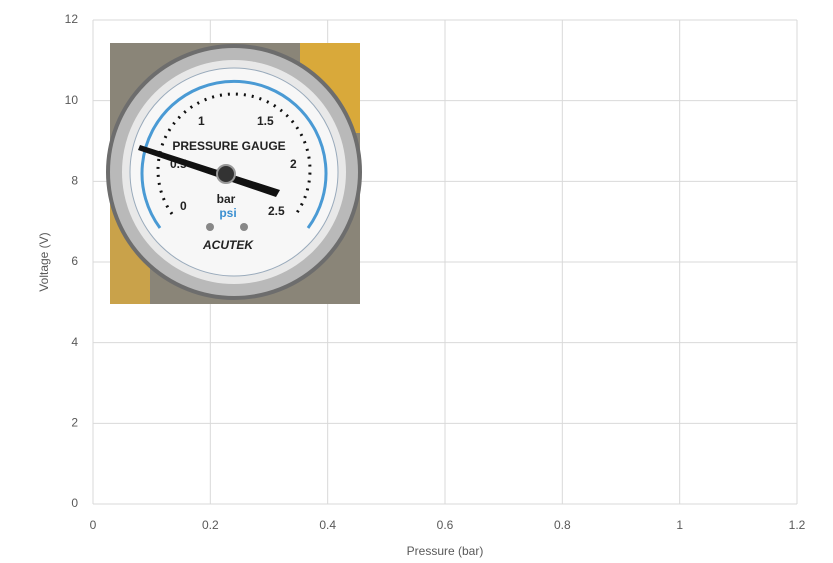 The height and width of the screenshot is (563, 833). What do you see at coordinates (44, 261) in the screenshot?
I see `y-axis-label: Voltage (V)` at bounding box center [44, 261].